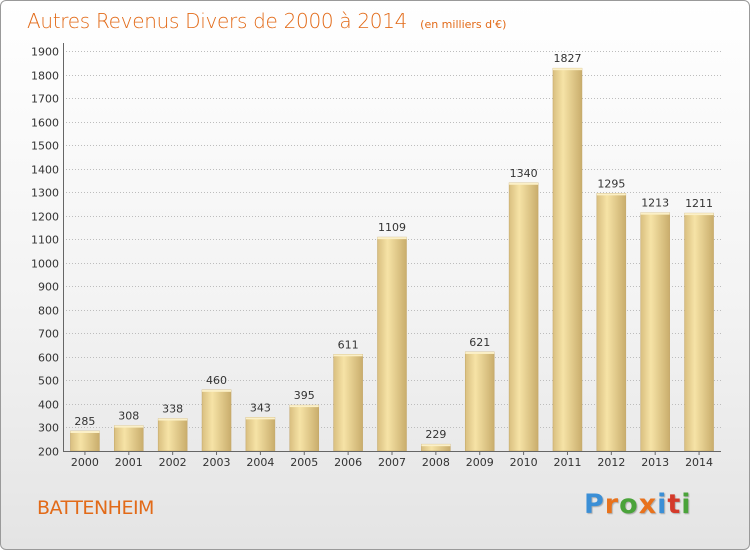 Image resolution: width=750 pixels, height=550 pixels. I want to click on value-label-2013: 1213, so click(655, 203).